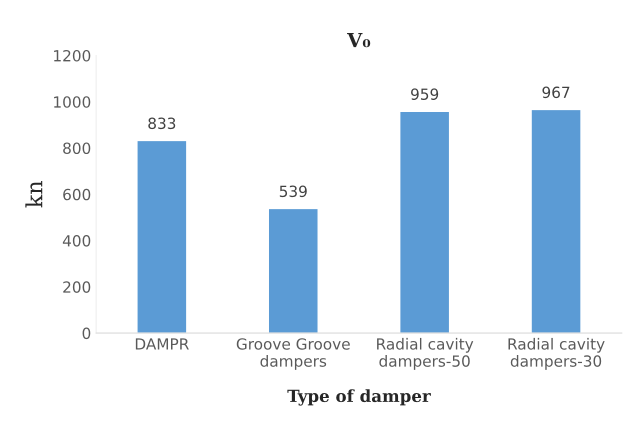 The height and width of the screenshot is (427, 641). Describe the element at coordinates (359, 397) in the screenshot. I see `x-axis-title: Type of damper` at that location.